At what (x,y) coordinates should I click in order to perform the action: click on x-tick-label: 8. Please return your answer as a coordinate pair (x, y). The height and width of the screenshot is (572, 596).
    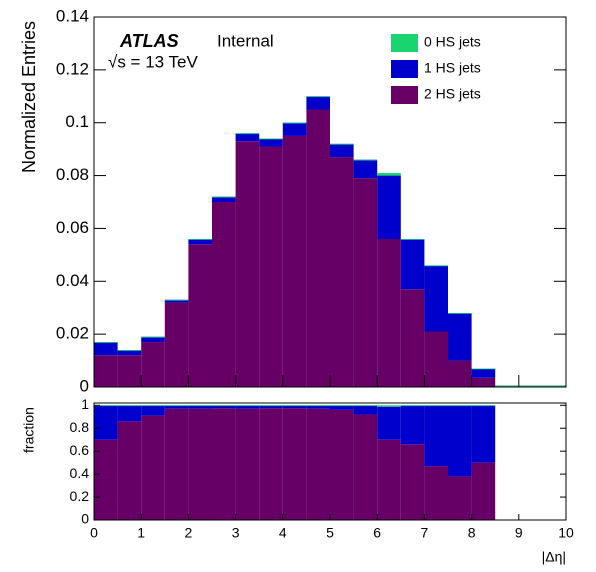
    Looking at the image, I should click on (472, 533).